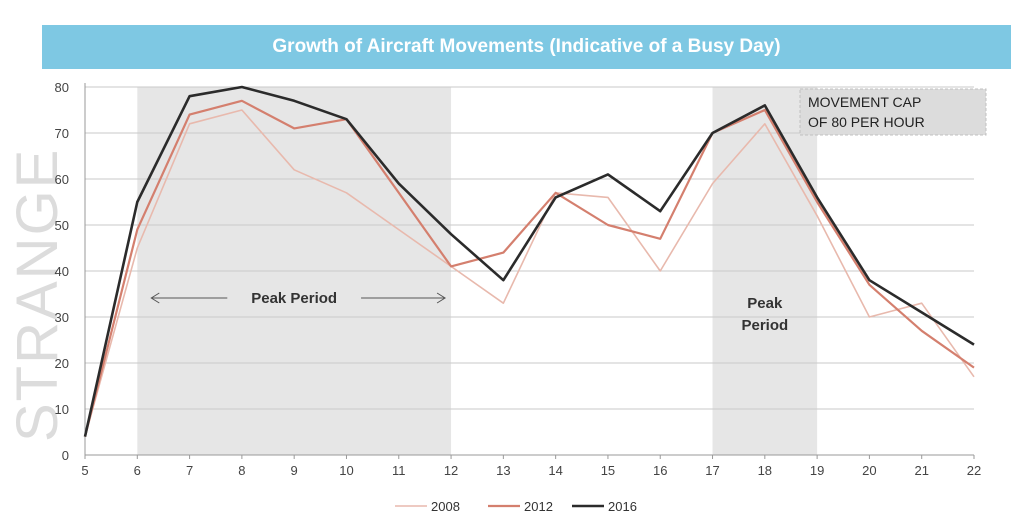 The width and height of the screenshot is (1024, 522). Describe the element at coordinates (84, 470) in the screenshot. I see `x-tick-label: 5` at that location.